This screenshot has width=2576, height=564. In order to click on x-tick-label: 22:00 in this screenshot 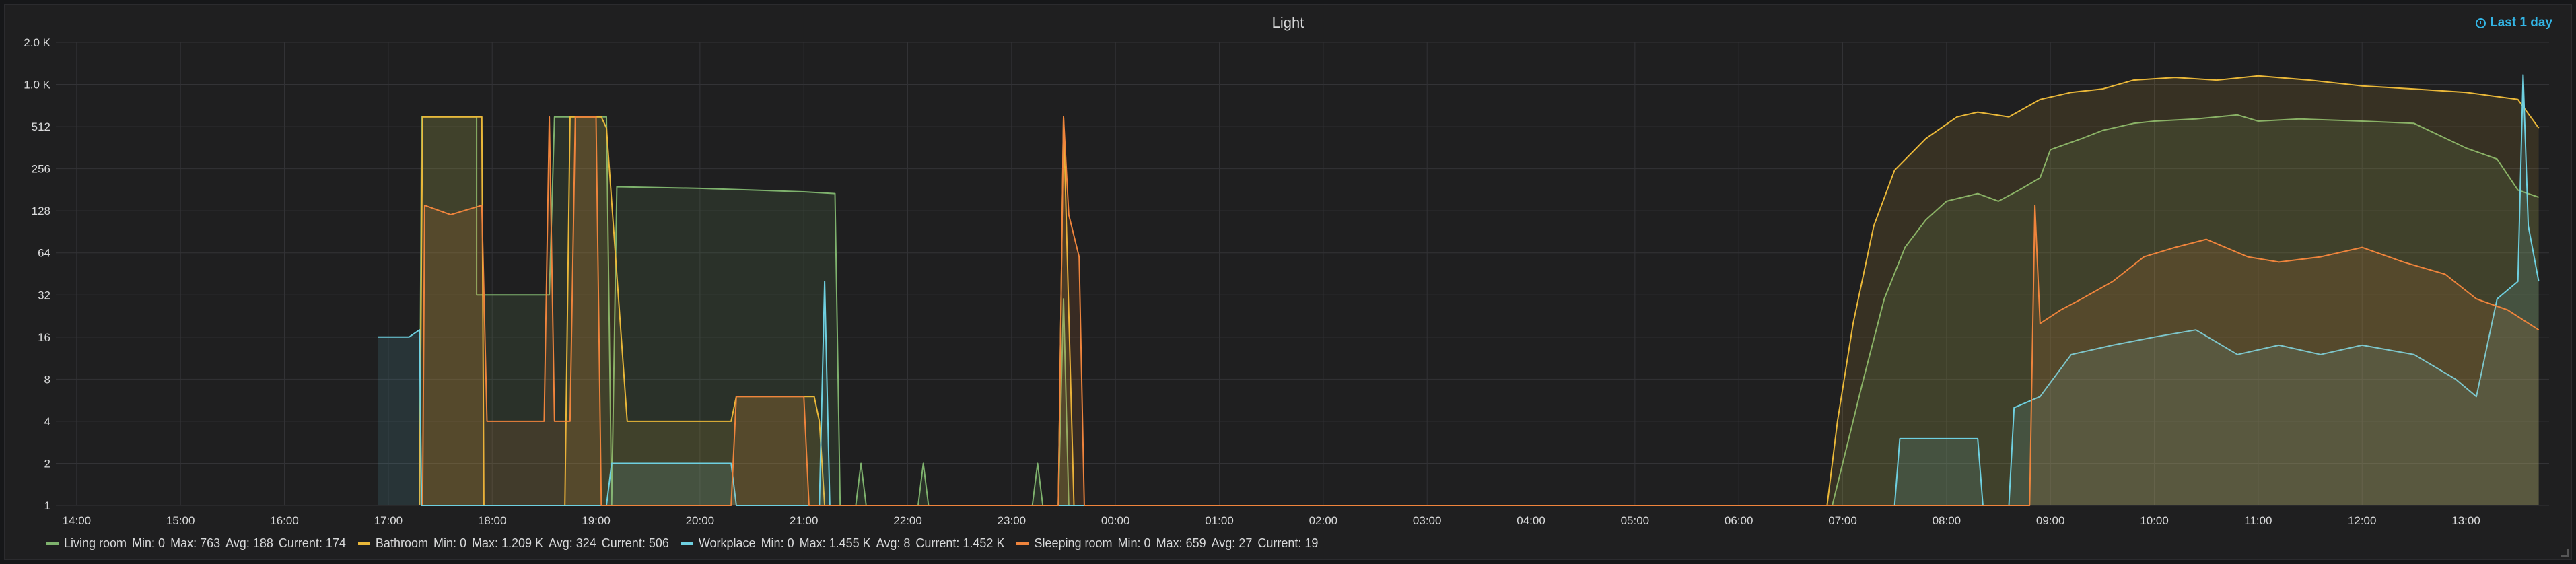, I will do `click(907, 520)`.